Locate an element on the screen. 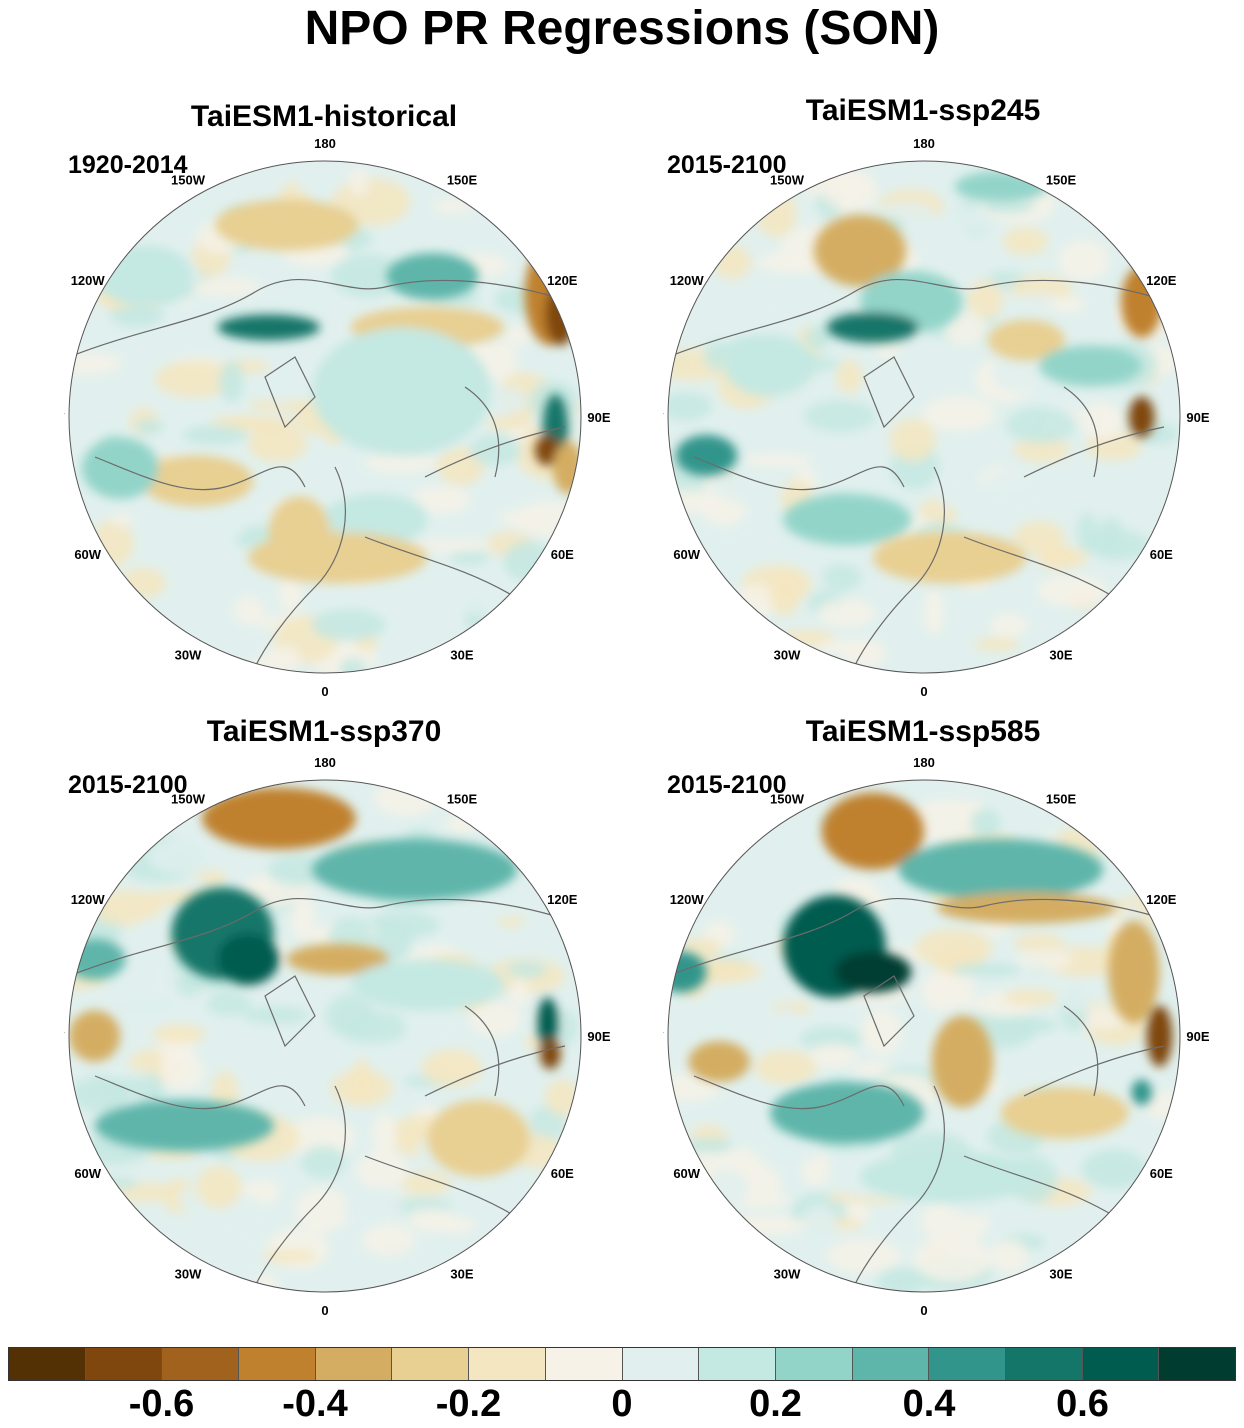  panel-title: TaiESM1-ssp245 is located at coordinates (923, 110).